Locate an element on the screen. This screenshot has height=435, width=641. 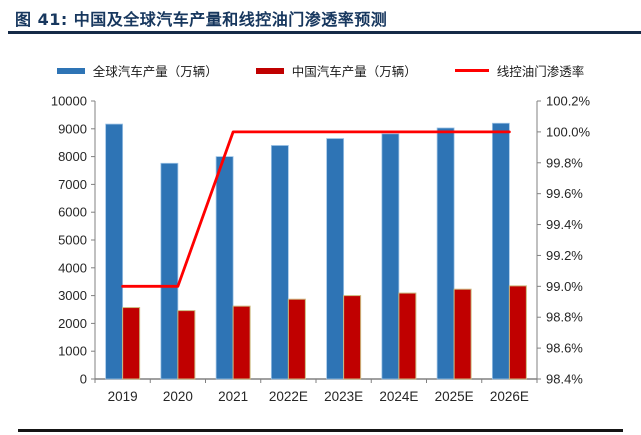
legend-label: 线控油门渗透率 is located at coordinates (540, 71).